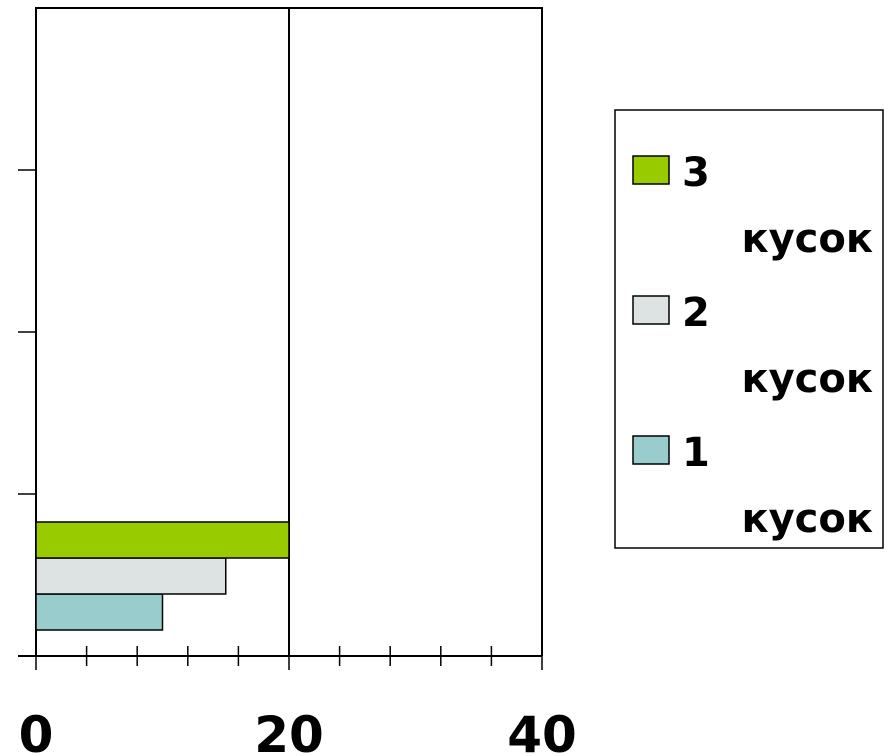  What do you see at coordinates (696, 313) in the screenshot?
I see `legend-number-2: 2` at bounding box center [696, 313].